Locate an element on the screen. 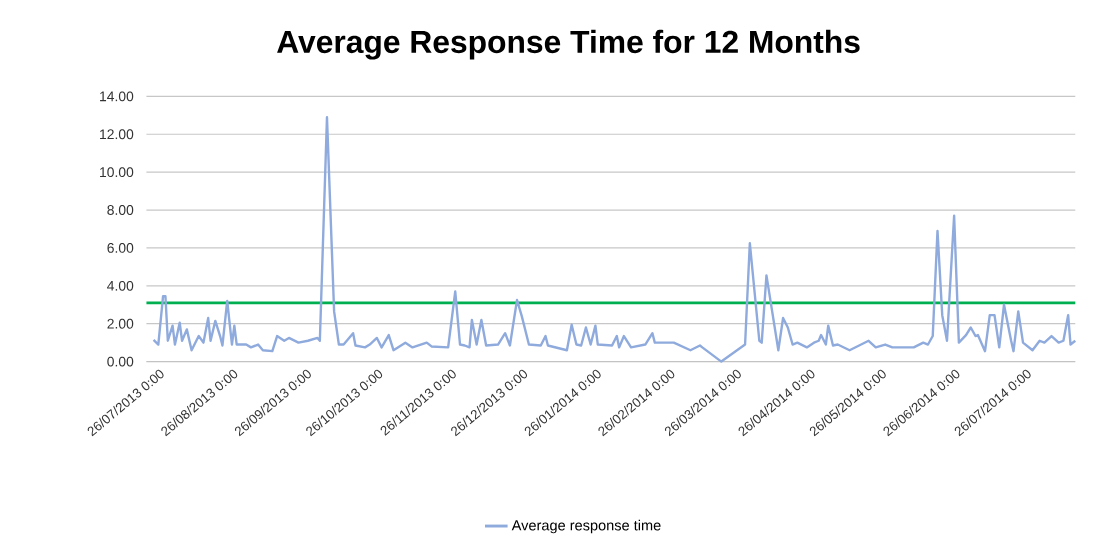 The width and height of the screenshot is (1116, 559). y-tick-label: 4.00 is located at coordinates (120, 285).